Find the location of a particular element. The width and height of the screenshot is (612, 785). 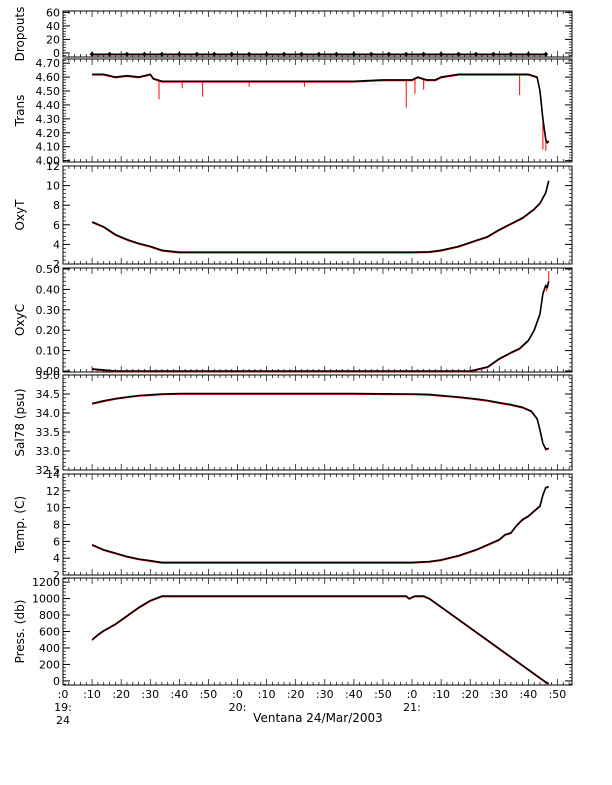

sal78-tick-label: 35.0 is located at coordinates (48, 375).